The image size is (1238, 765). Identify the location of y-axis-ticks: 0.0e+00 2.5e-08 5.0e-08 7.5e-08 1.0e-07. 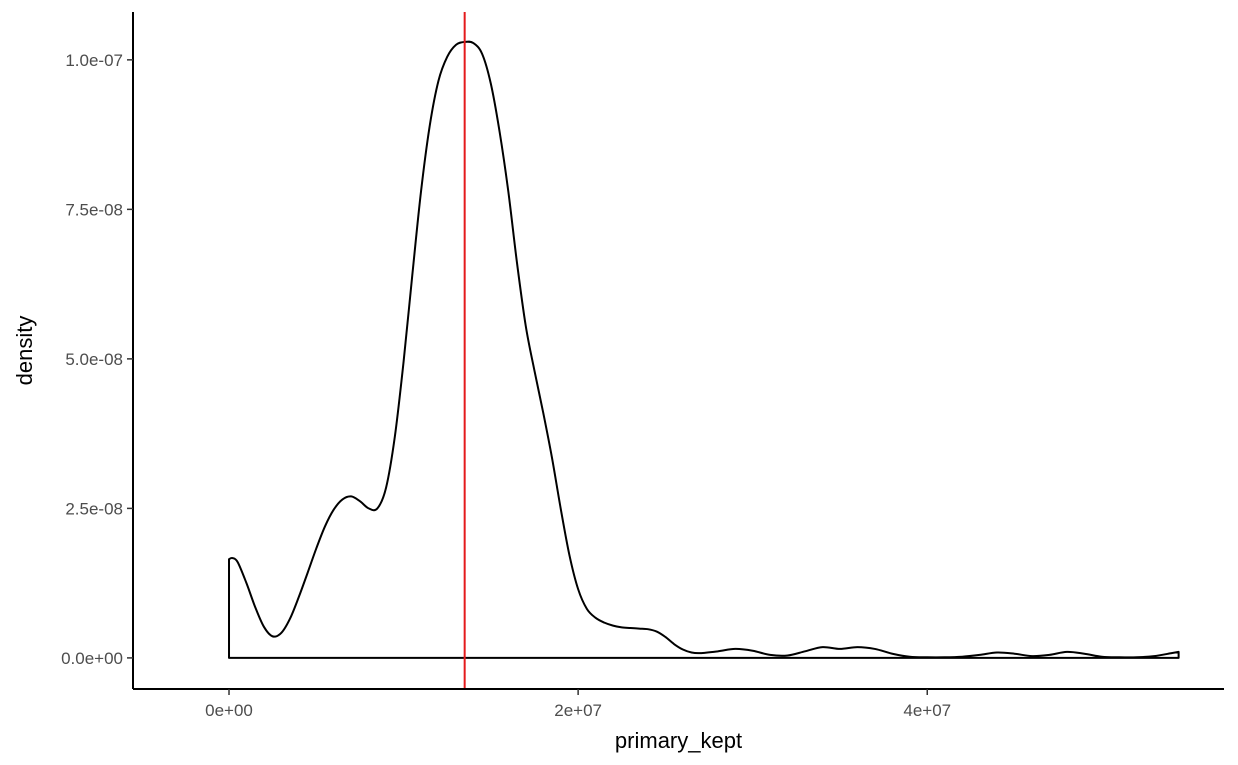
(97, 359).